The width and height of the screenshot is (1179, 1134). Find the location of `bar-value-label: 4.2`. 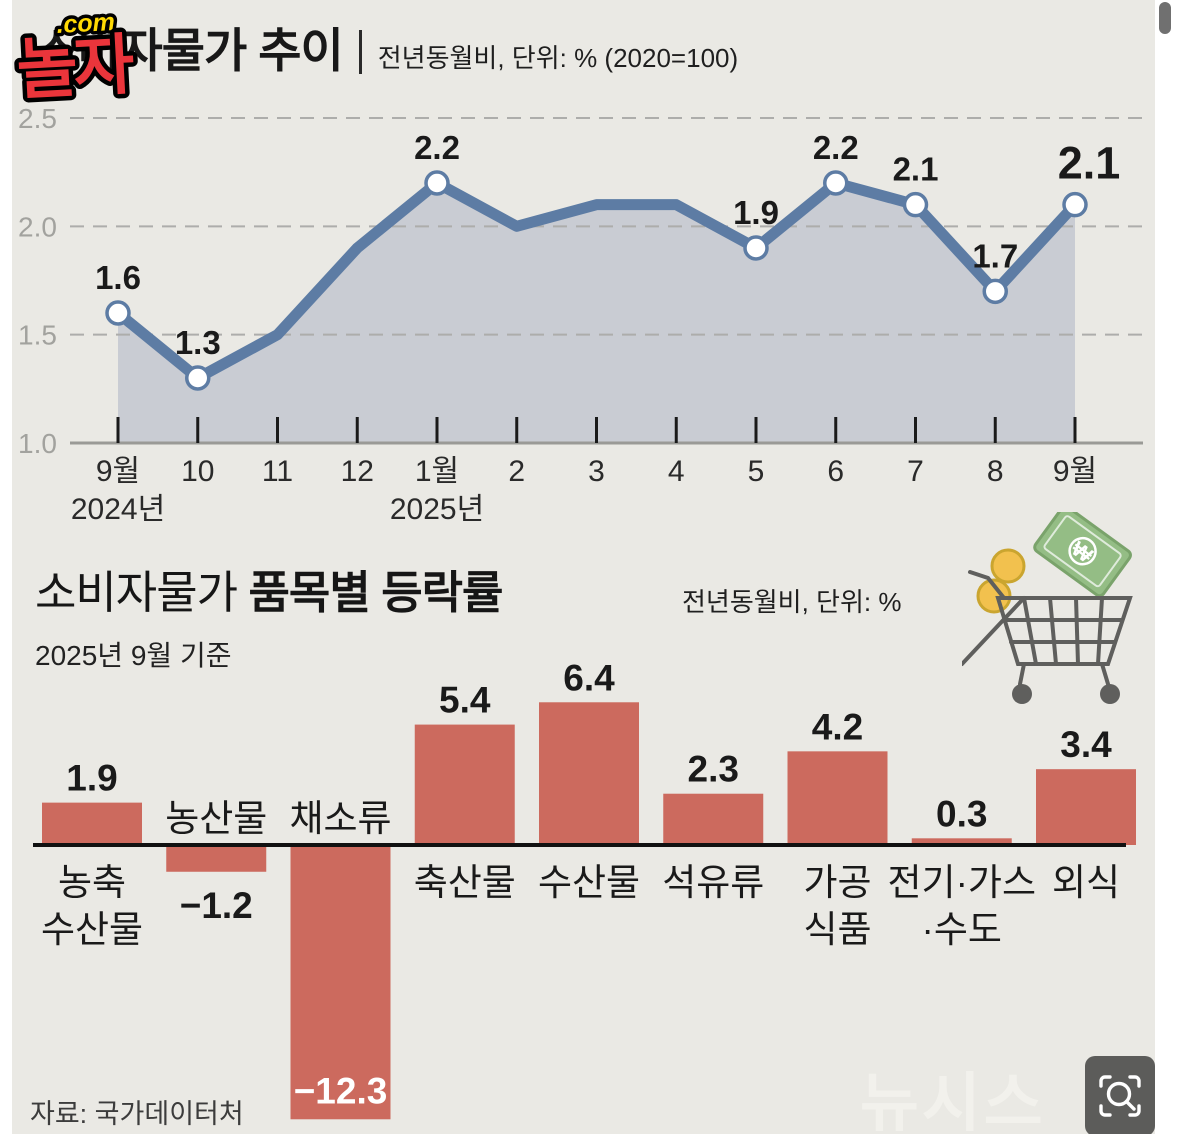

bar-value-label: 4.2 is located at coordinates (837, 726).